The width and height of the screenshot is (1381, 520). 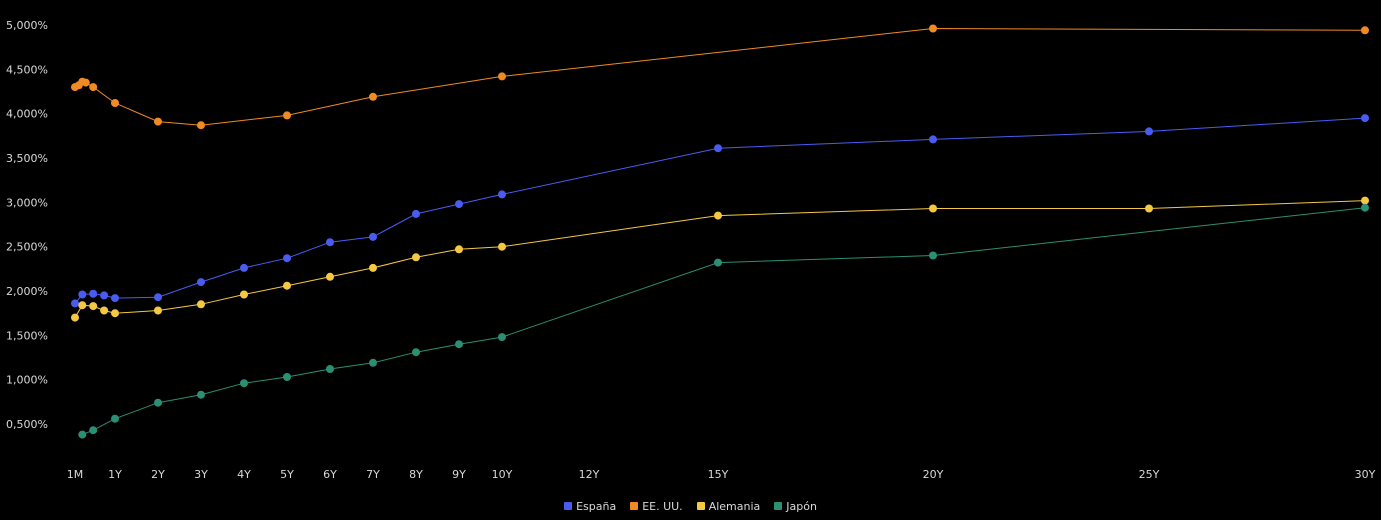 I want to click on legend-item: Alemania, so click(x=728, y=506).